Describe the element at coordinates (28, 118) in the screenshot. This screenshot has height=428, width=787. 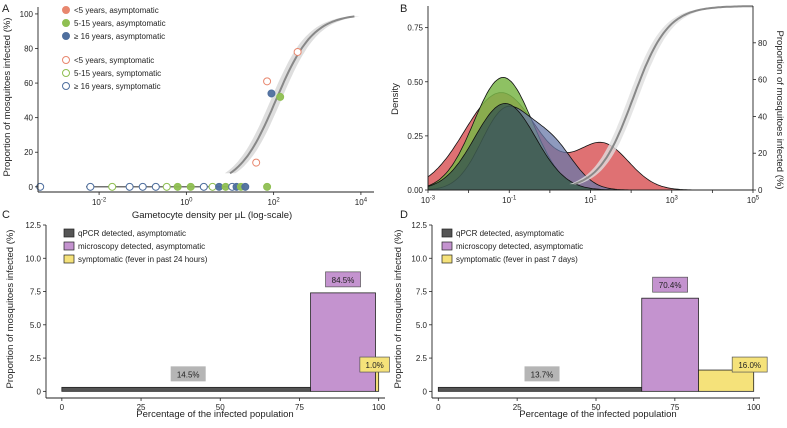
I see `a-y-tick-label: 40` at that location.